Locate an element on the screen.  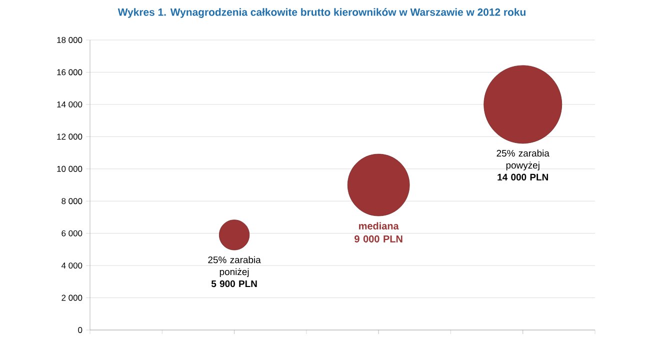
y-tick-label: 18 000 is located at coordinates (69, 40).